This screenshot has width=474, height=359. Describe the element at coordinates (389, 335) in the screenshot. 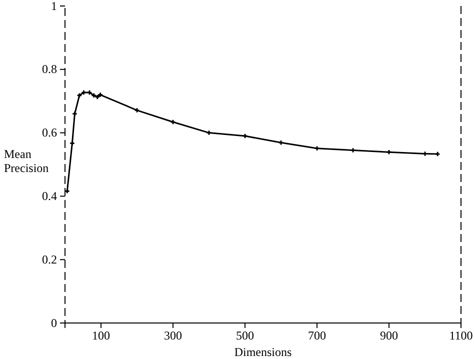

I see `x-tick-label: 900` at that location.